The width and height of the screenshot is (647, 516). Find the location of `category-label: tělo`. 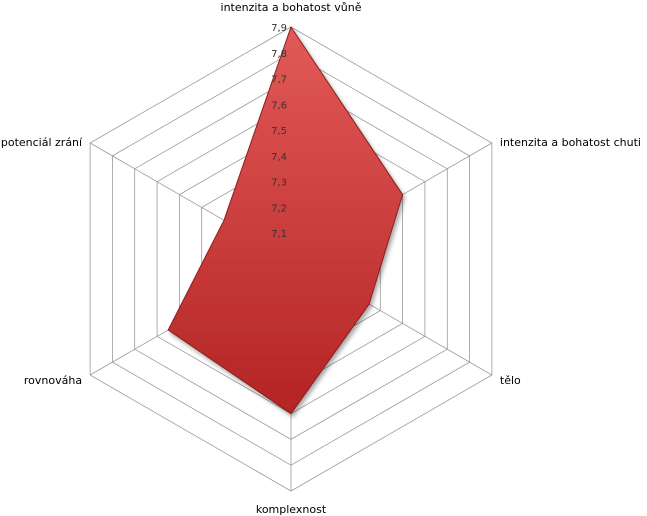

category-label: tělo is located at coordinates (510, 380).